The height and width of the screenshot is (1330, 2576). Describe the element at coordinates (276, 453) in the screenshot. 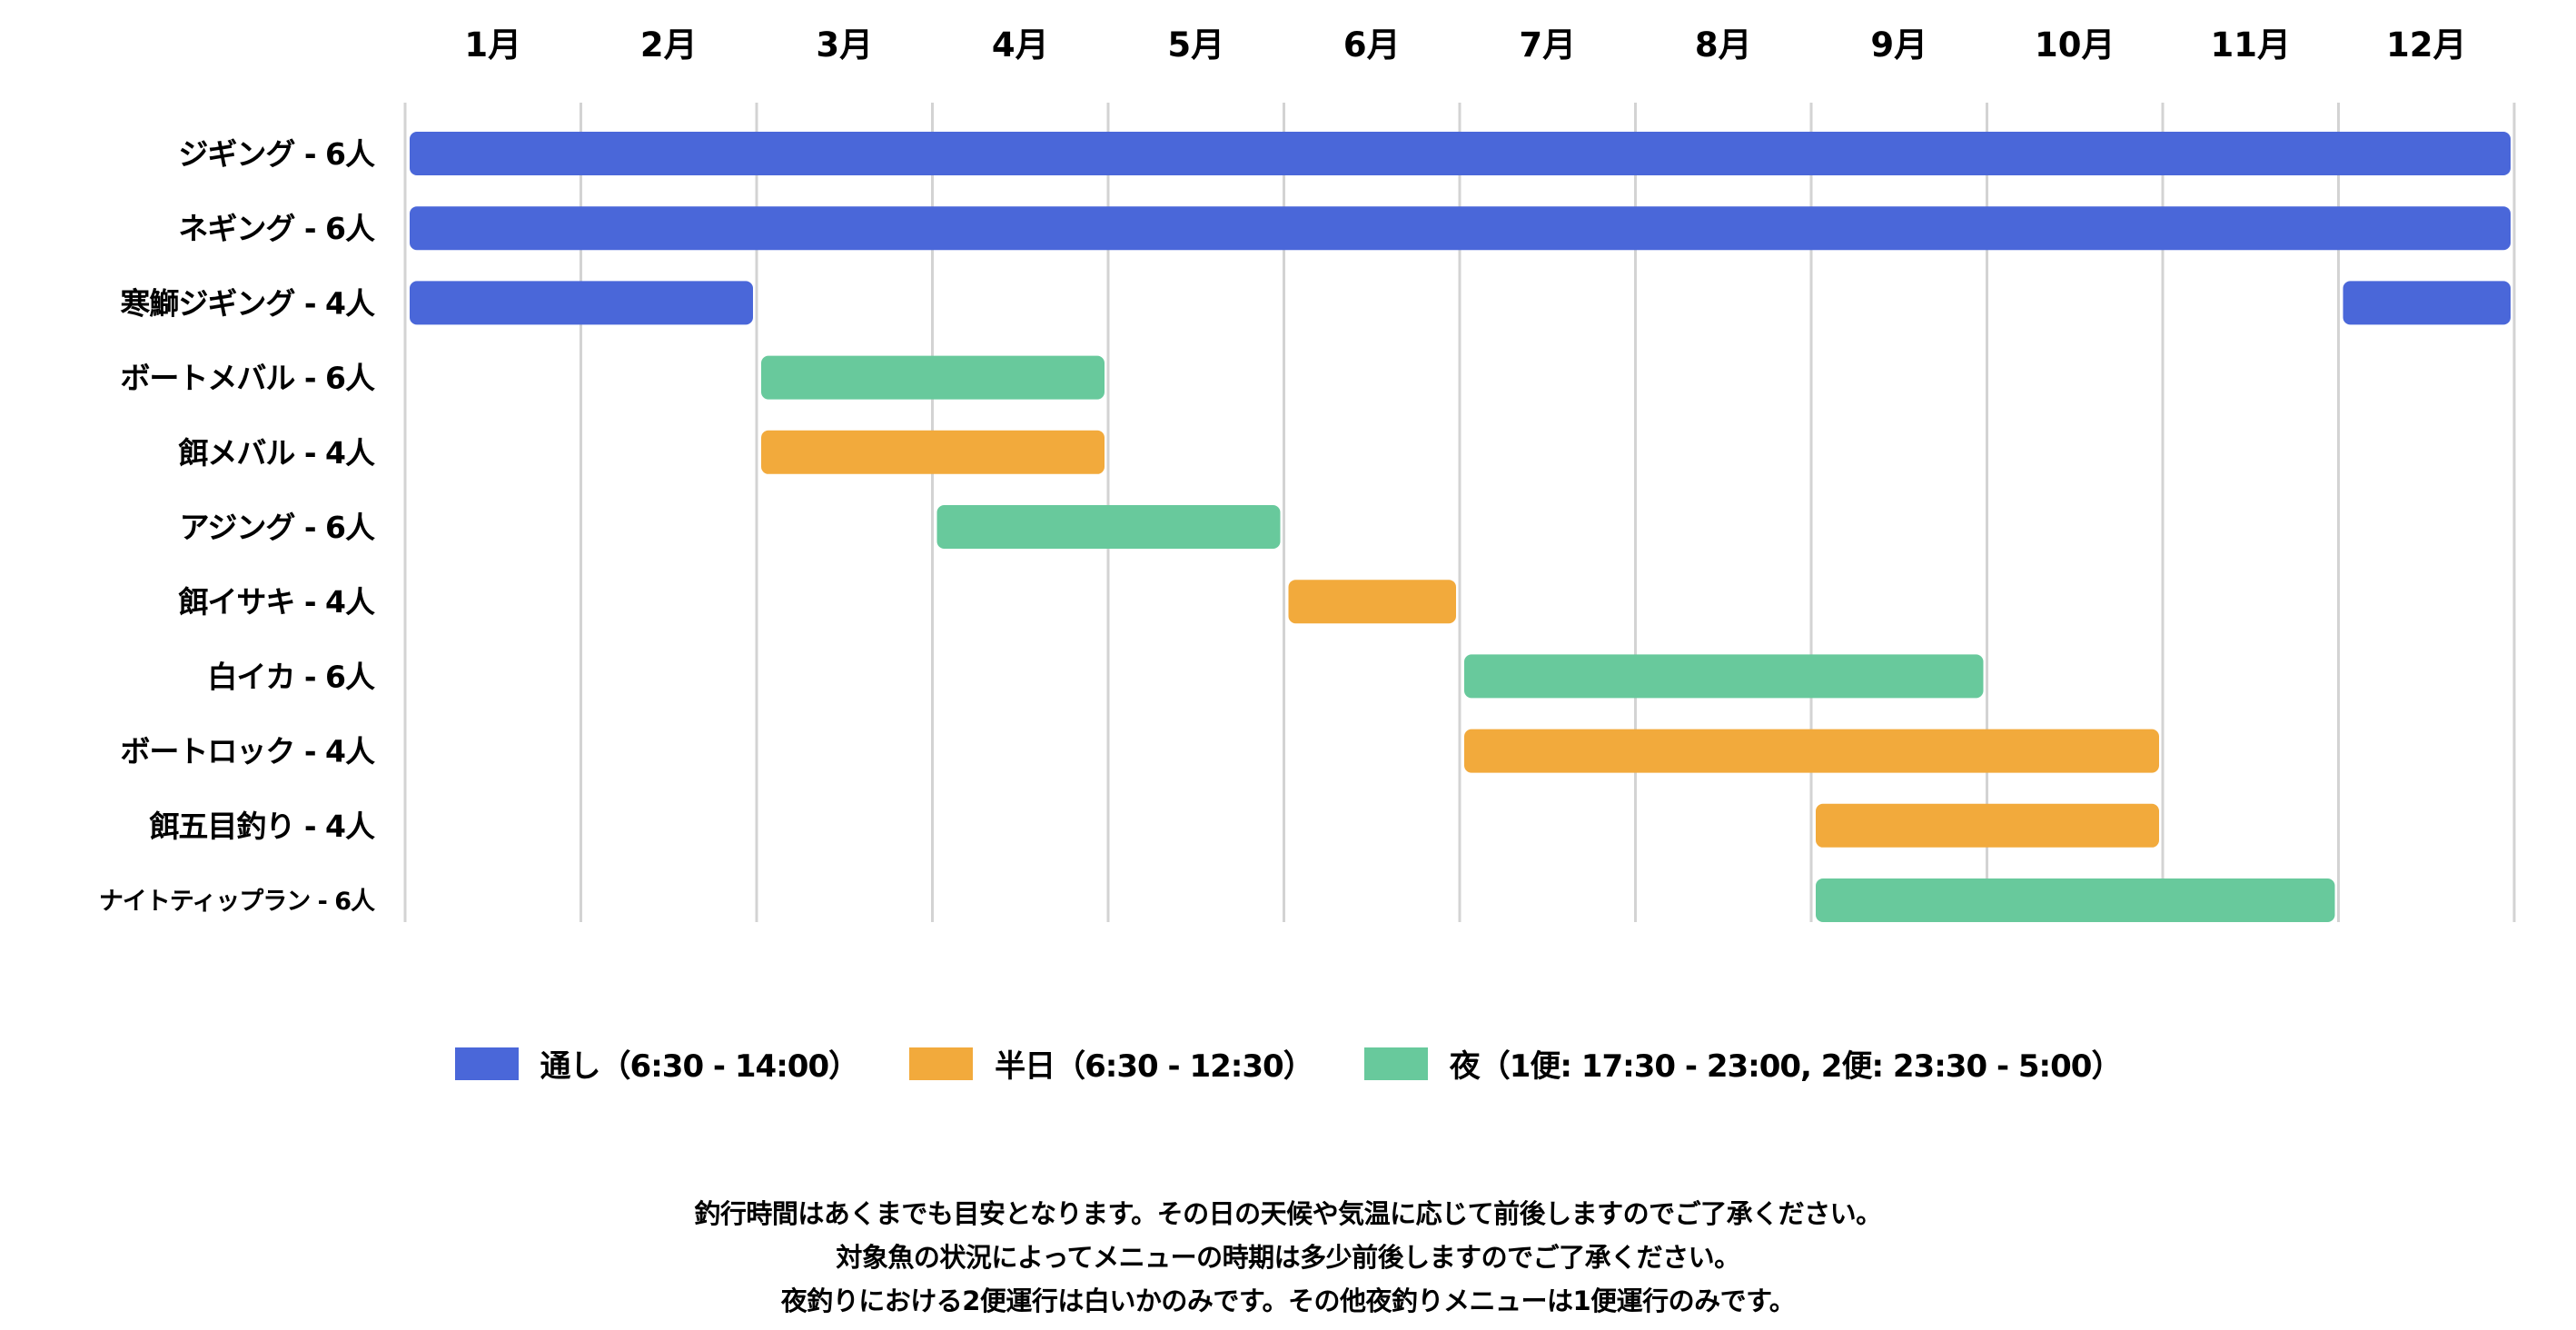

I see `row-label: 餌メバル - 4人` at that location.